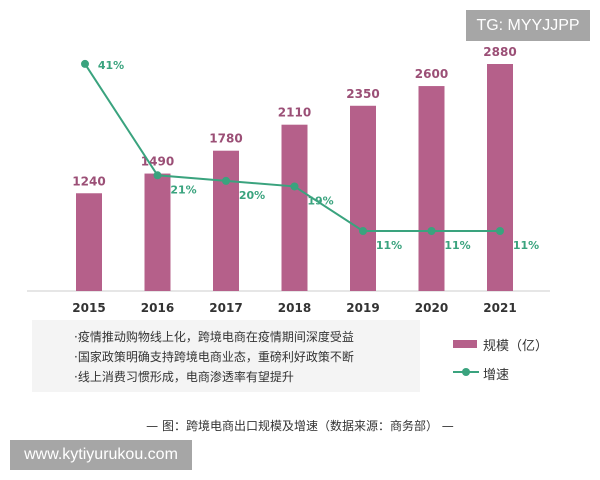 This screenshot has height=480, width=600. Describe the element at coordinates (500, 177) in the screenshot. I see `bar-2021` at that location.